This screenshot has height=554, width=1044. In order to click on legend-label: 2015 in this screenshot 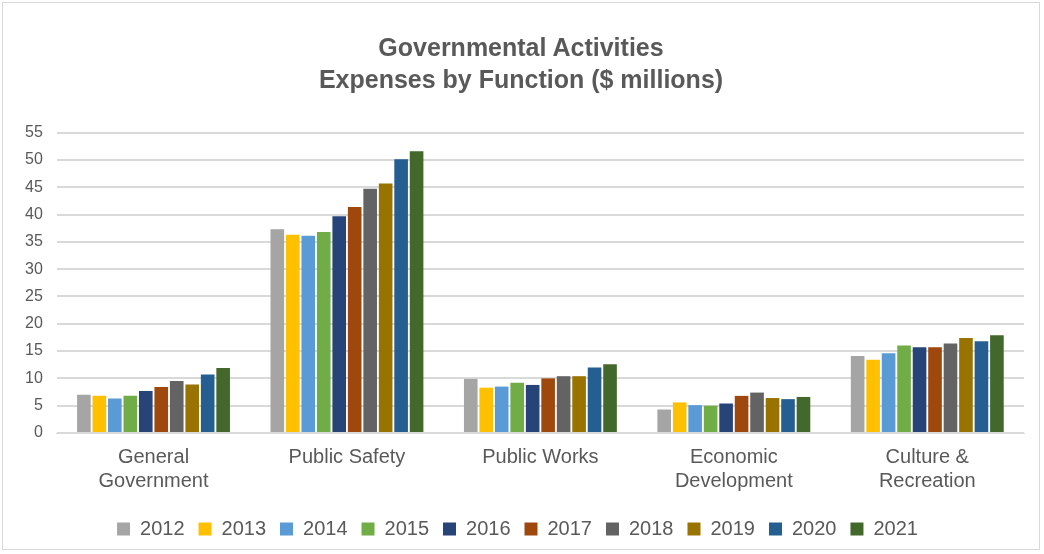, I will do `click(407, 527)`.